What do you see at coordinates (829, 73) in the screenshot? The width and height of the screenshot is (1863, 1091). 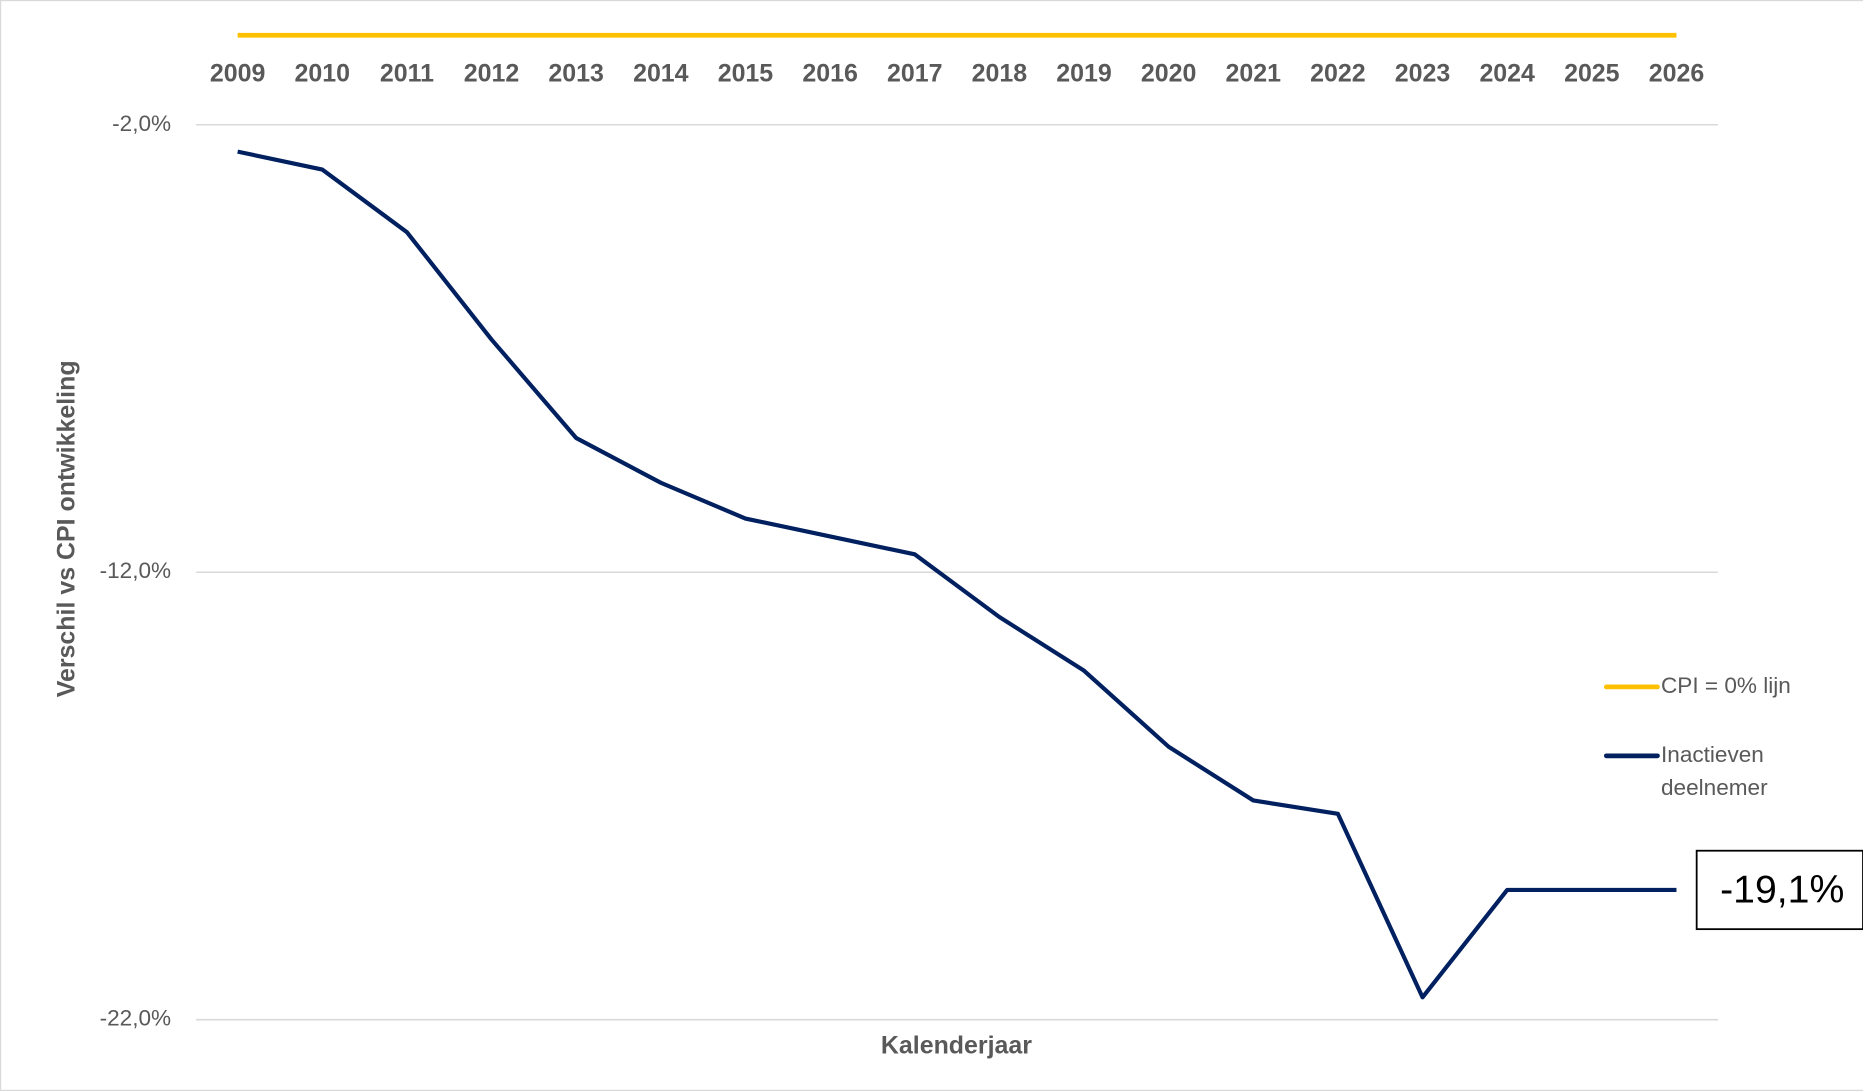 I see `x-tick-label: 2016` at bounding box center [829, 73].